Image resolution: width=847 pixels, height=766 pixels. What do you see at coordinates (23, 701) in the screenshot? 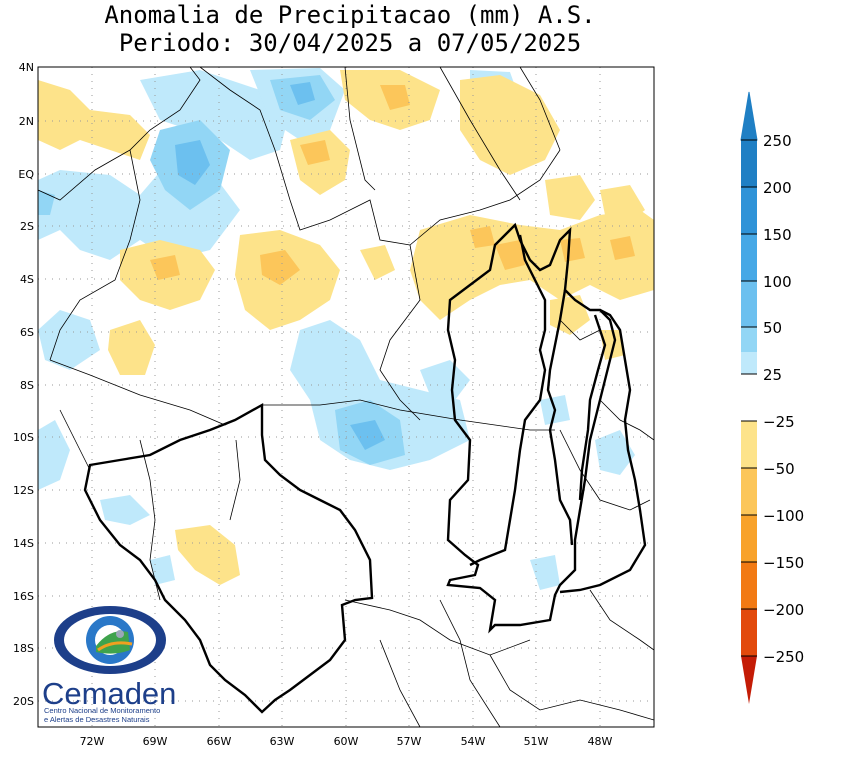
I see `lat-label: 20S` at bounding box center [23, 701].